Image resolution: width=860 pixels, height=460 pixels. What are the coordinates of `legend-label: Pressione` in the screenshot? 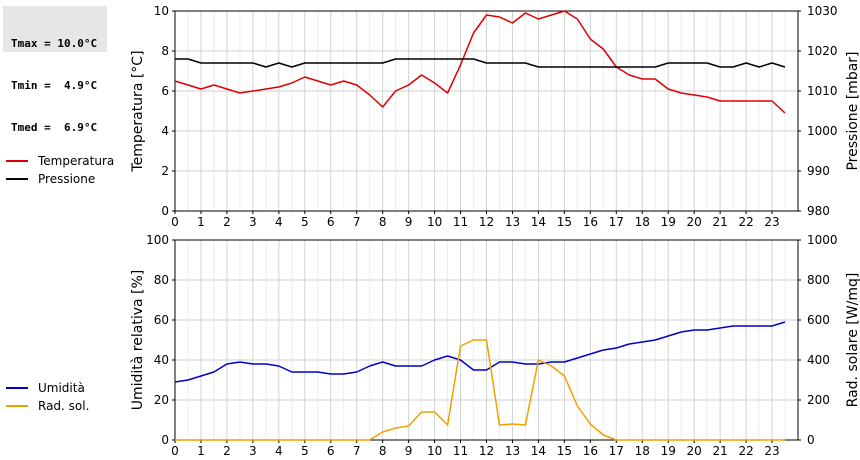 It's located at (67, 179).